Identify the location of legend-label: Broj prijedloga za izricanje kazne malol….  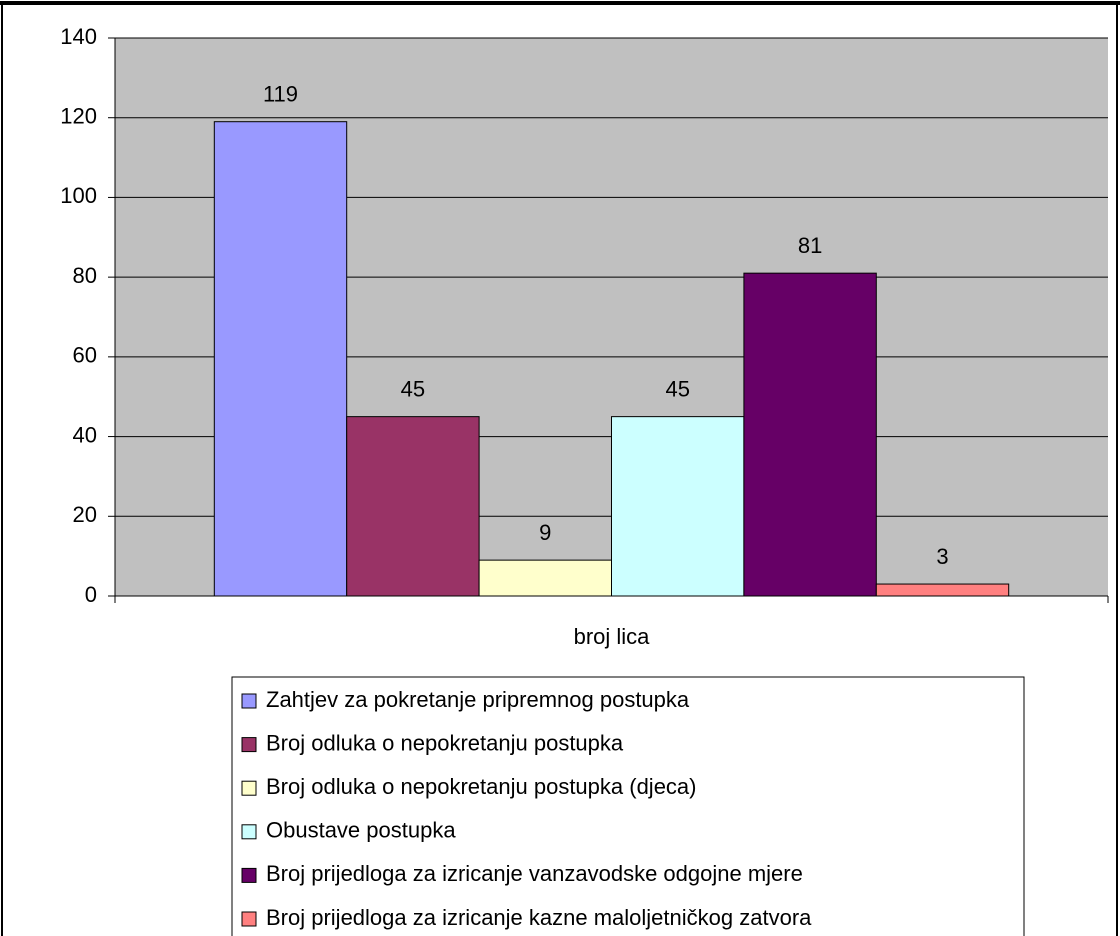
(539, 917).